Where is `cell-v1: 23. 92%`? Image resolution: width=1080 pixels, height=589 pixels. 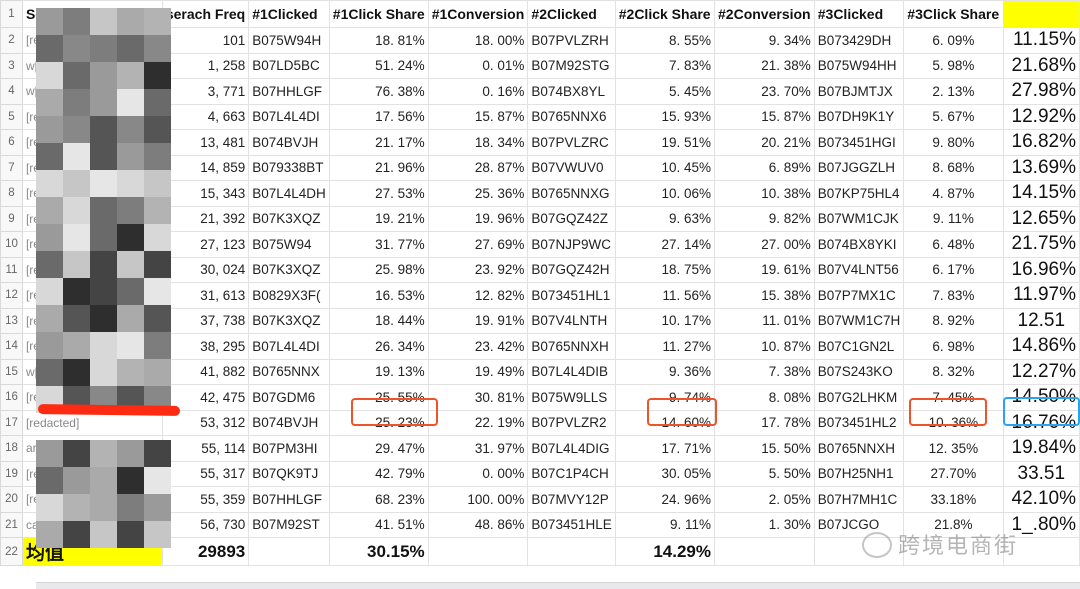 cell-v1: 23. 92% is located at coordinates (478, 269).